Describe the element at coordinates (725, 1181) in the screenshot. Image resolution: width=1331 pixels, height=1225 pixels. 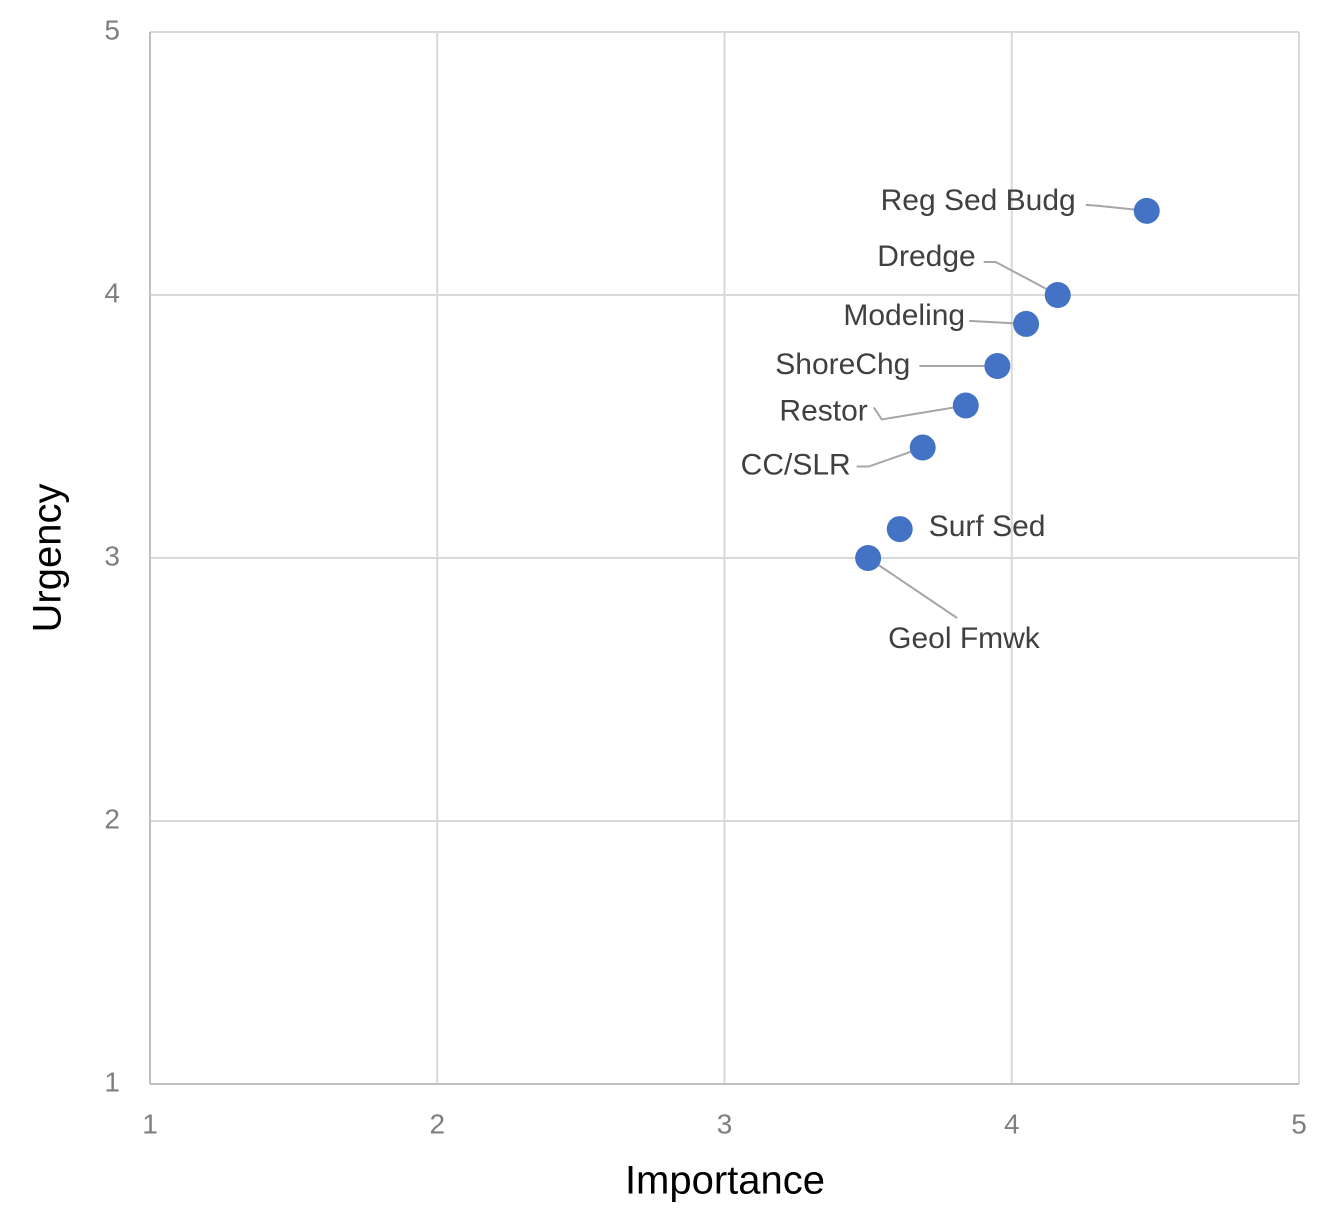
I see `x-axis-title: Importance` at that location.